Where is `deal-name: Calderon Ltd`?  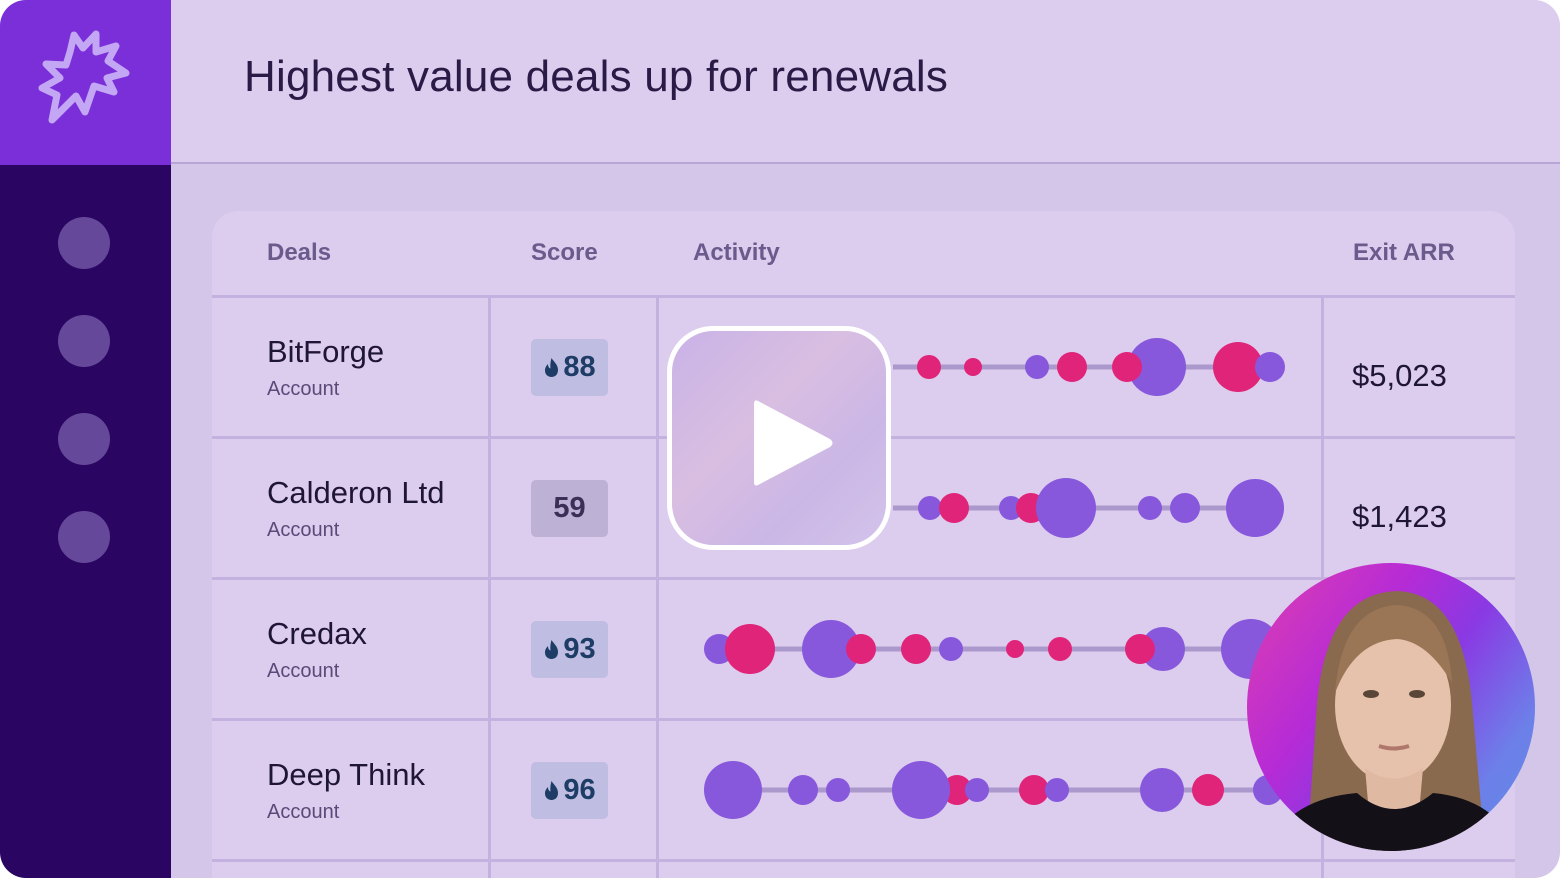 deal-name: Calderon Ltd is located at coordinates (356, 492).